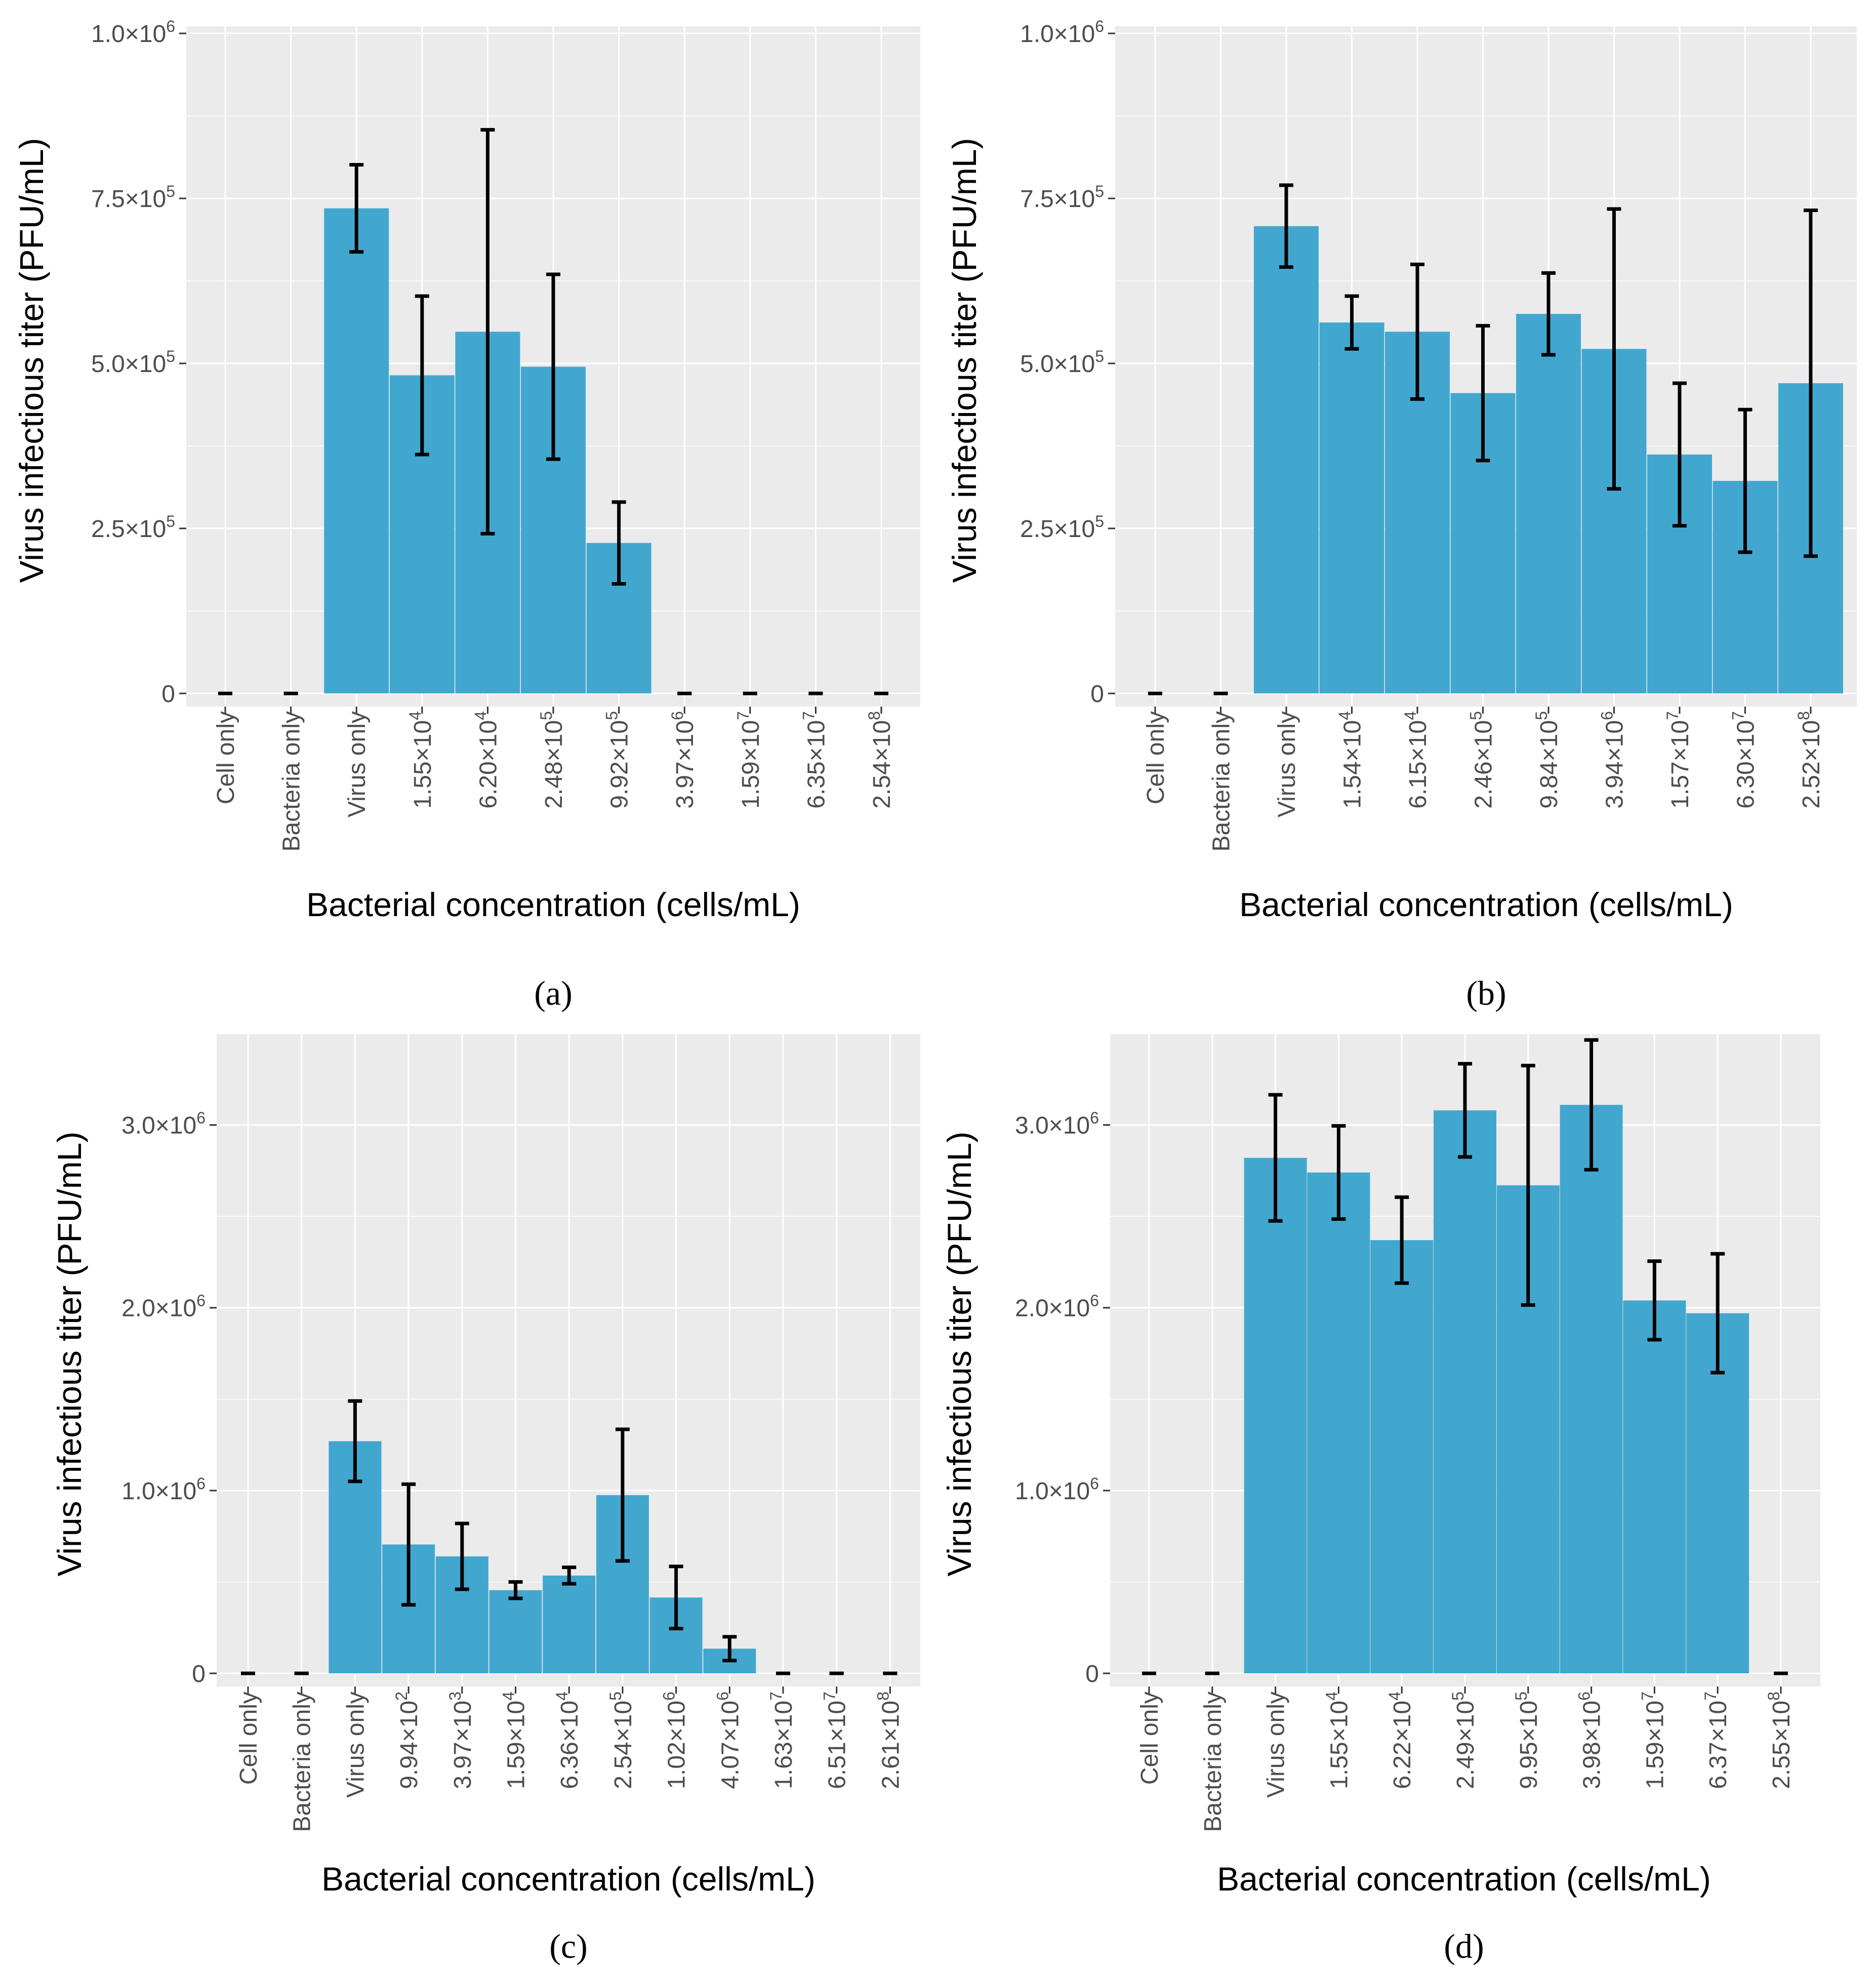 The image size is (1876, 1973). What do you see at coordinates (568, 1740) in the screenshot?
I see `x-tick-label: 6.36×104` at bounding box center [568, 1740].